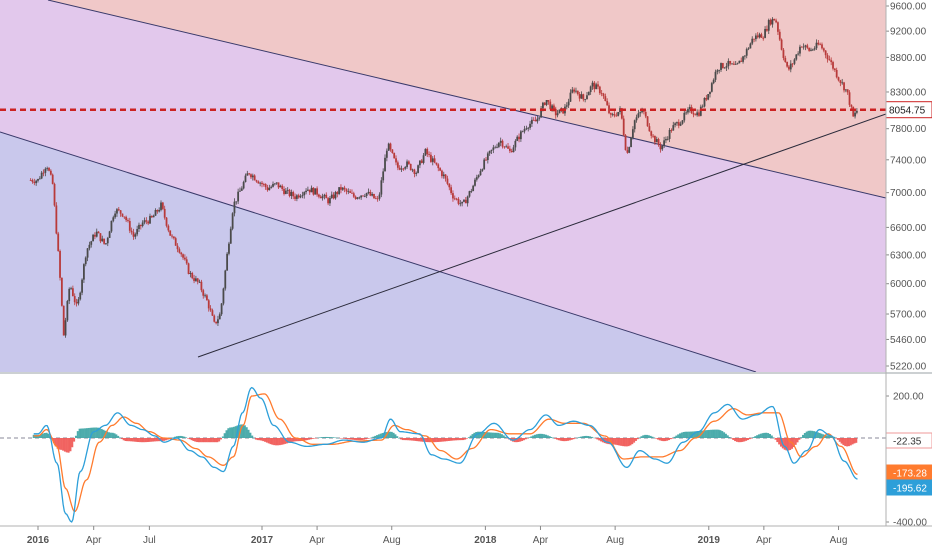 Image resolution: width=932 pixels, height=555 pixels. What do you see at coordinates (908, 193) in the screenshot?
I see `price-tick-label: 7000.00` at bounding box center [908, 193].